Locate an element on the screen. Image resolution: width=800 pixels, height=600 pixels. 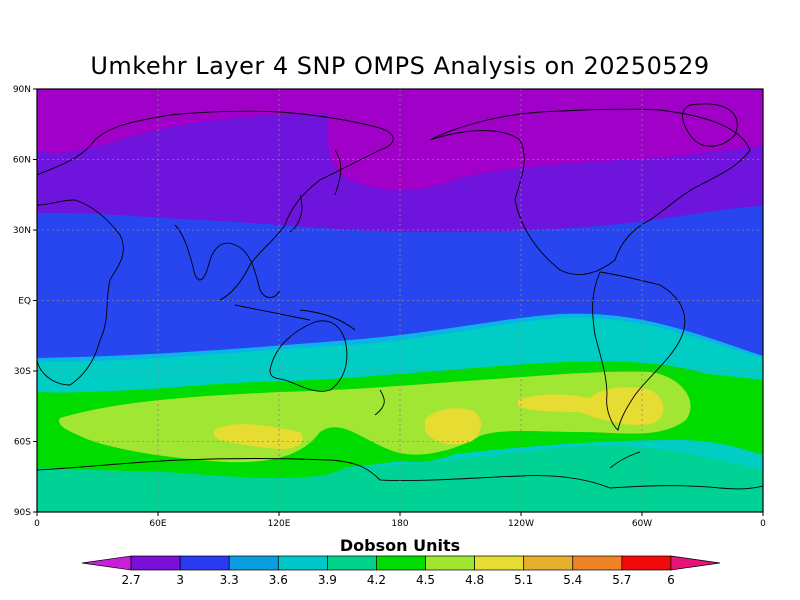
lat-label: 30N is located at coordinates (22, 231).